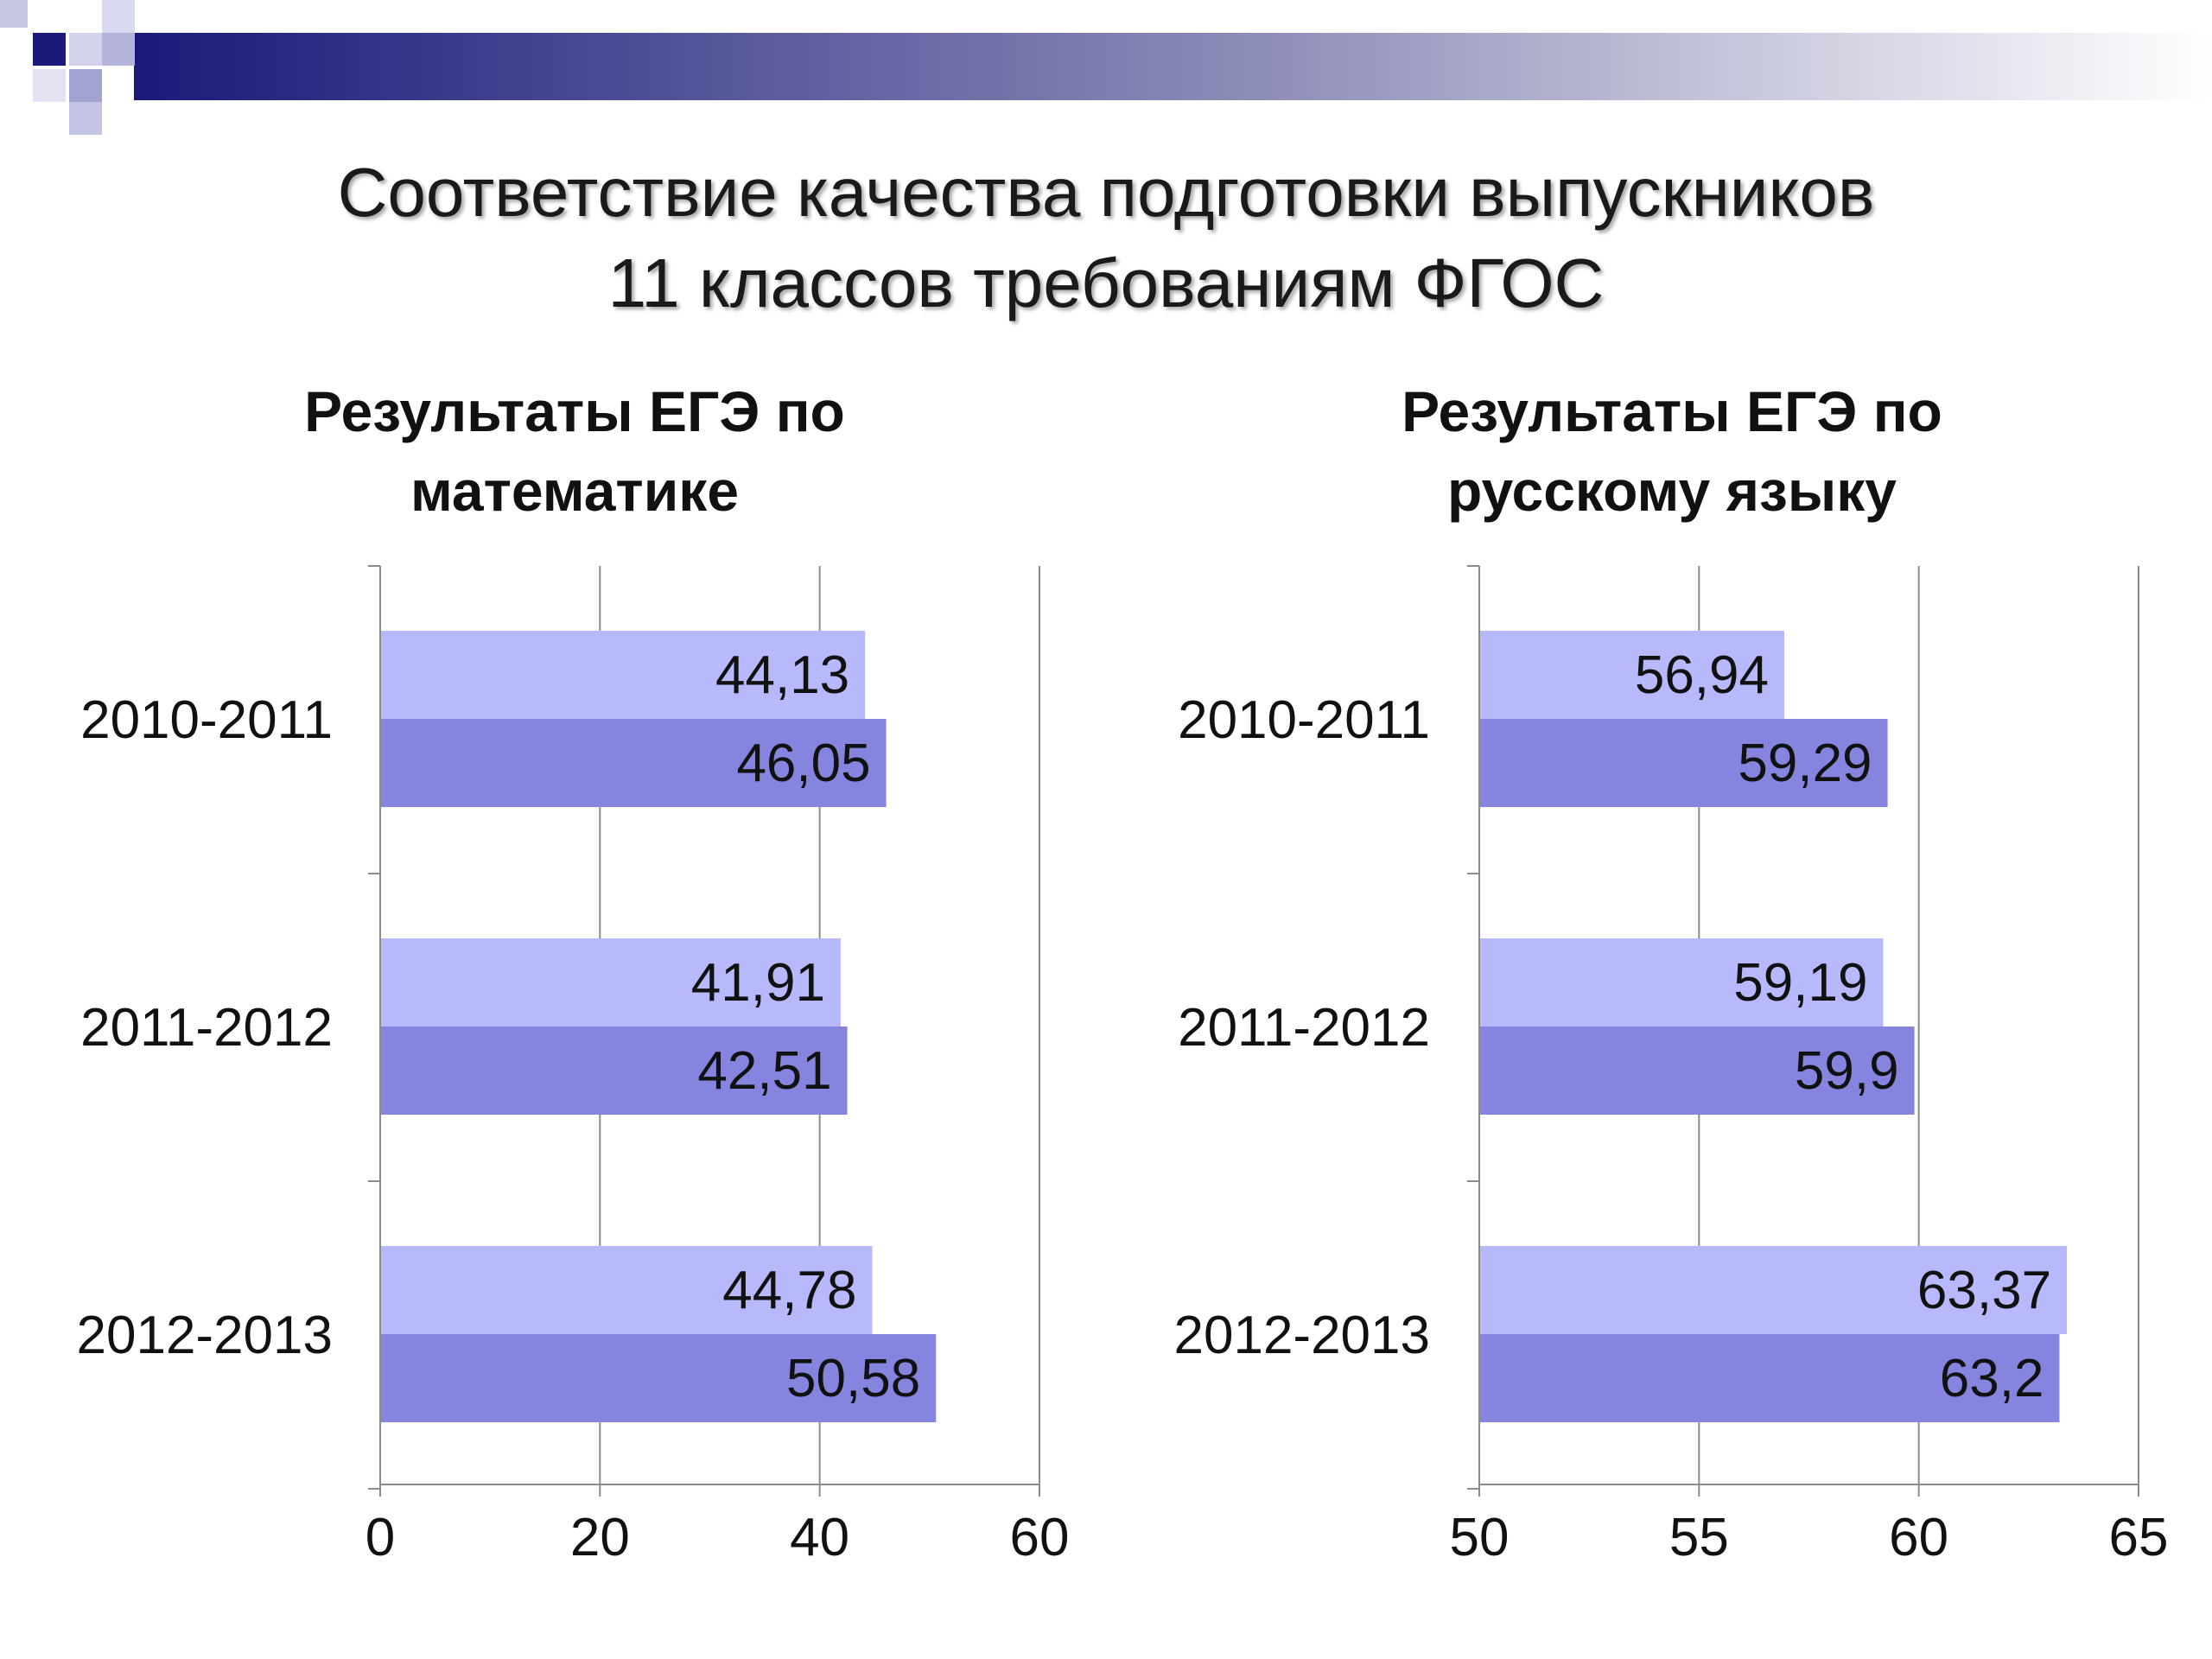  What do you see at coordinates (206, 1028) in the screenshot?
I see `math-category-label: 2011-2012` at bounding box center [206, 1028].